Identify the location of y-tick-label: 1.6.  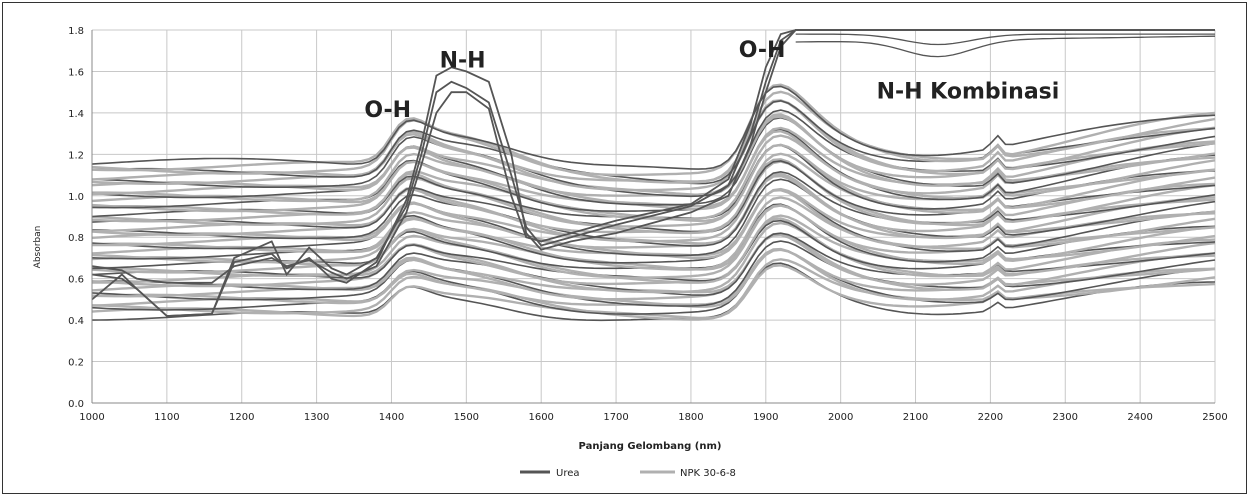
(76, 72).